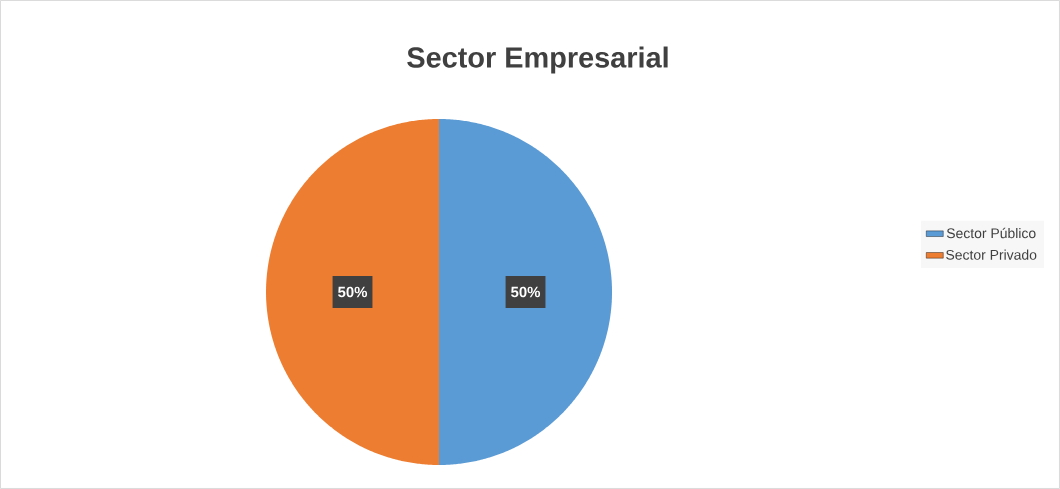 The width and height of the screenshot is (1060, 489). What do you see at coordinates (537, 60) in the screenshot?
I see `chart-title: Sector Empresarial` at bounding box center [537, 60].